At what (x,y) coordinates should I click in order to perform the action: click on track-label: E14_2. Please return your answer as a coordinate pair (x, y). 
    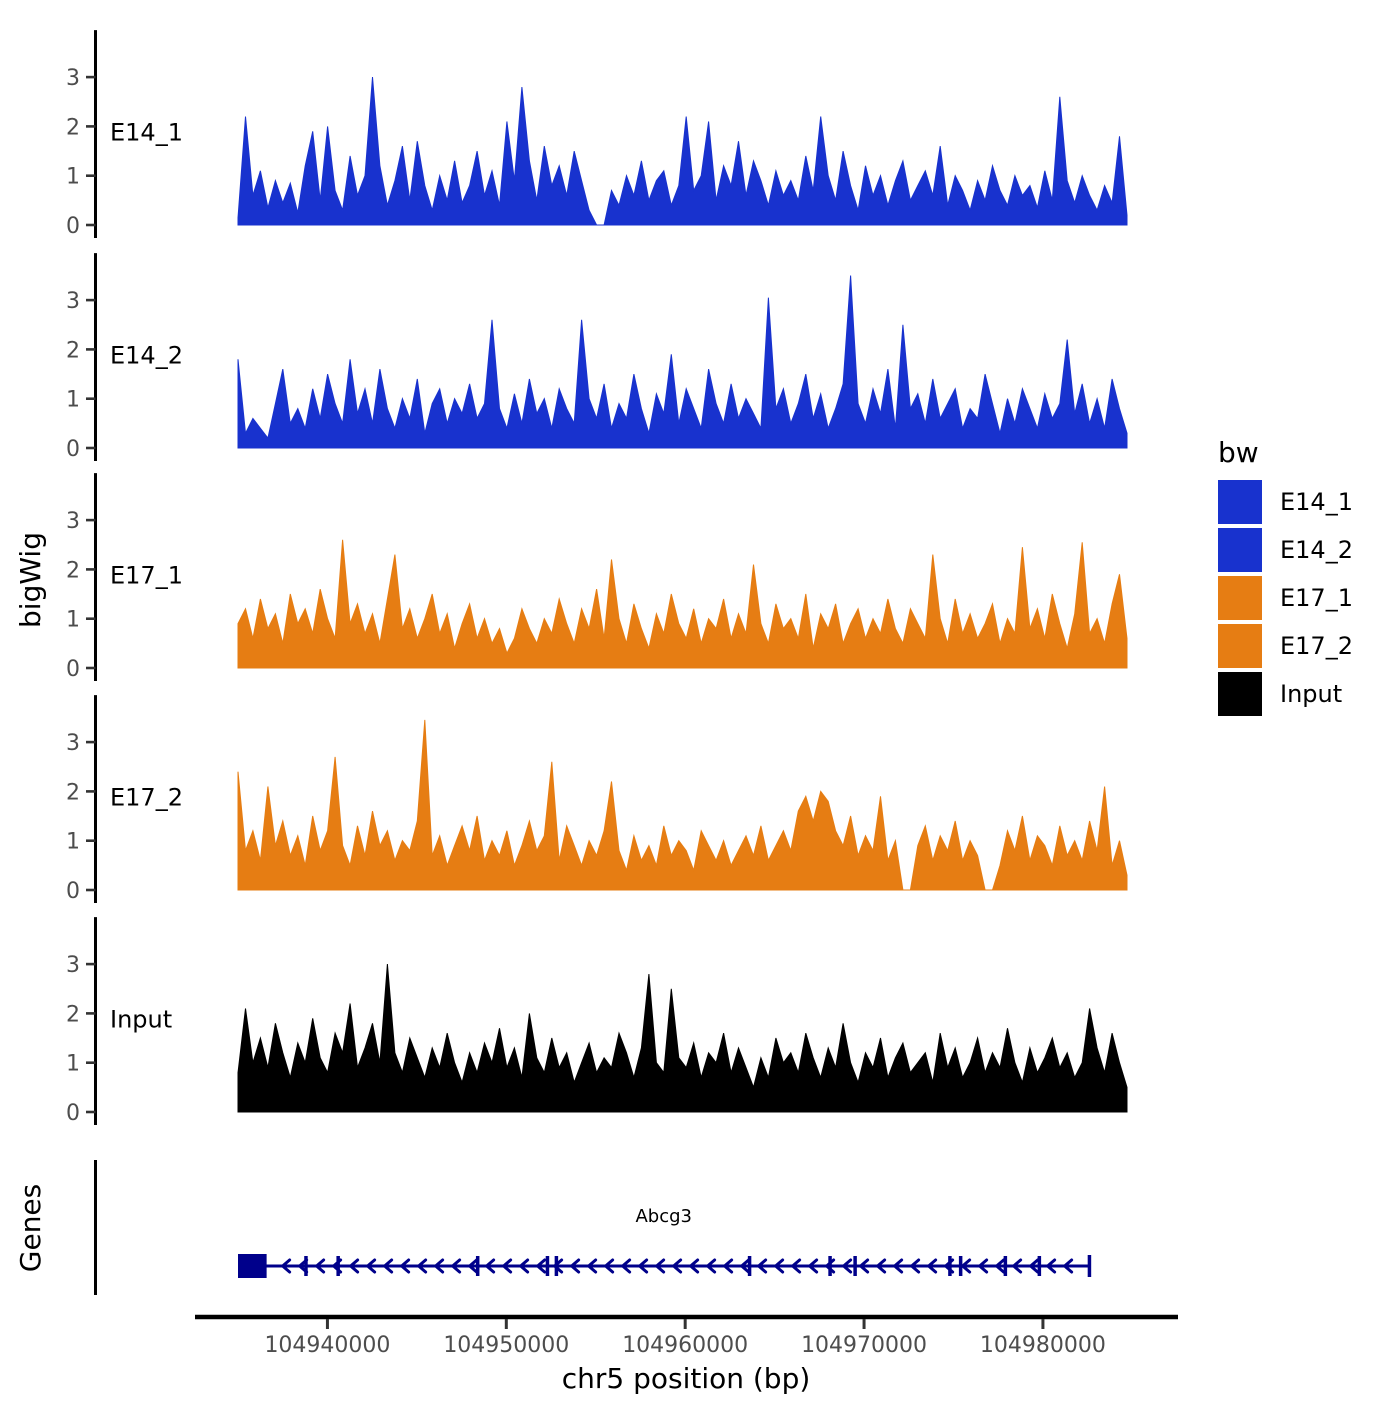
    Looking at the image, I should click on (146, 355).